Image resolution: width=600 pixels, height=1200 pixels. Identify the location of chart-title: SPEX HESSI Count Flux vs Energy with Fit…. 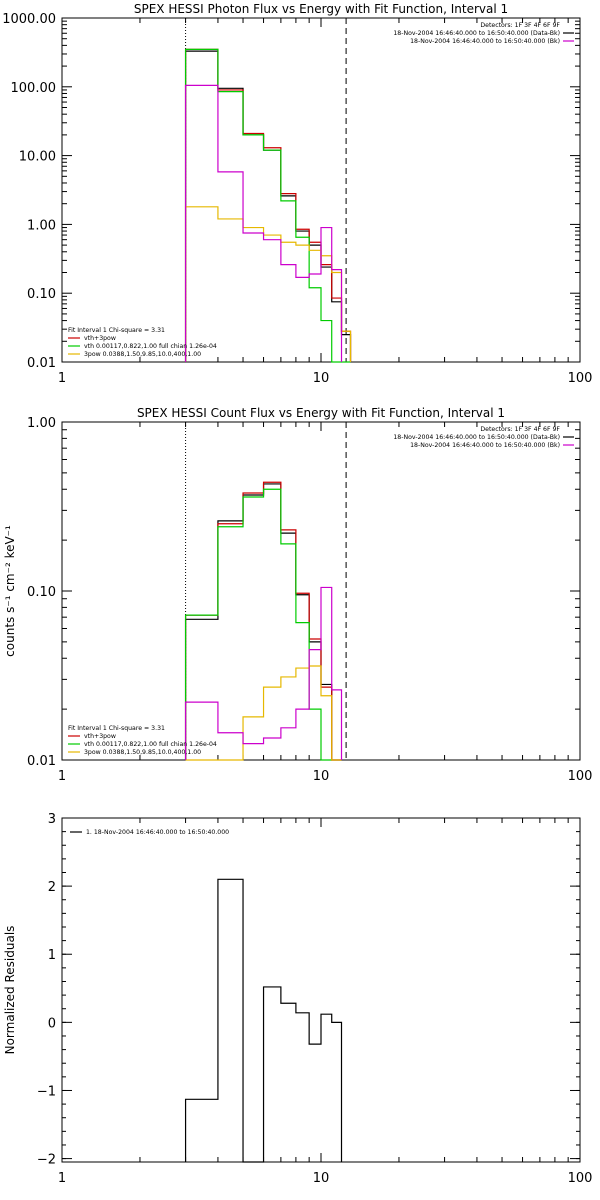
(321, 413).